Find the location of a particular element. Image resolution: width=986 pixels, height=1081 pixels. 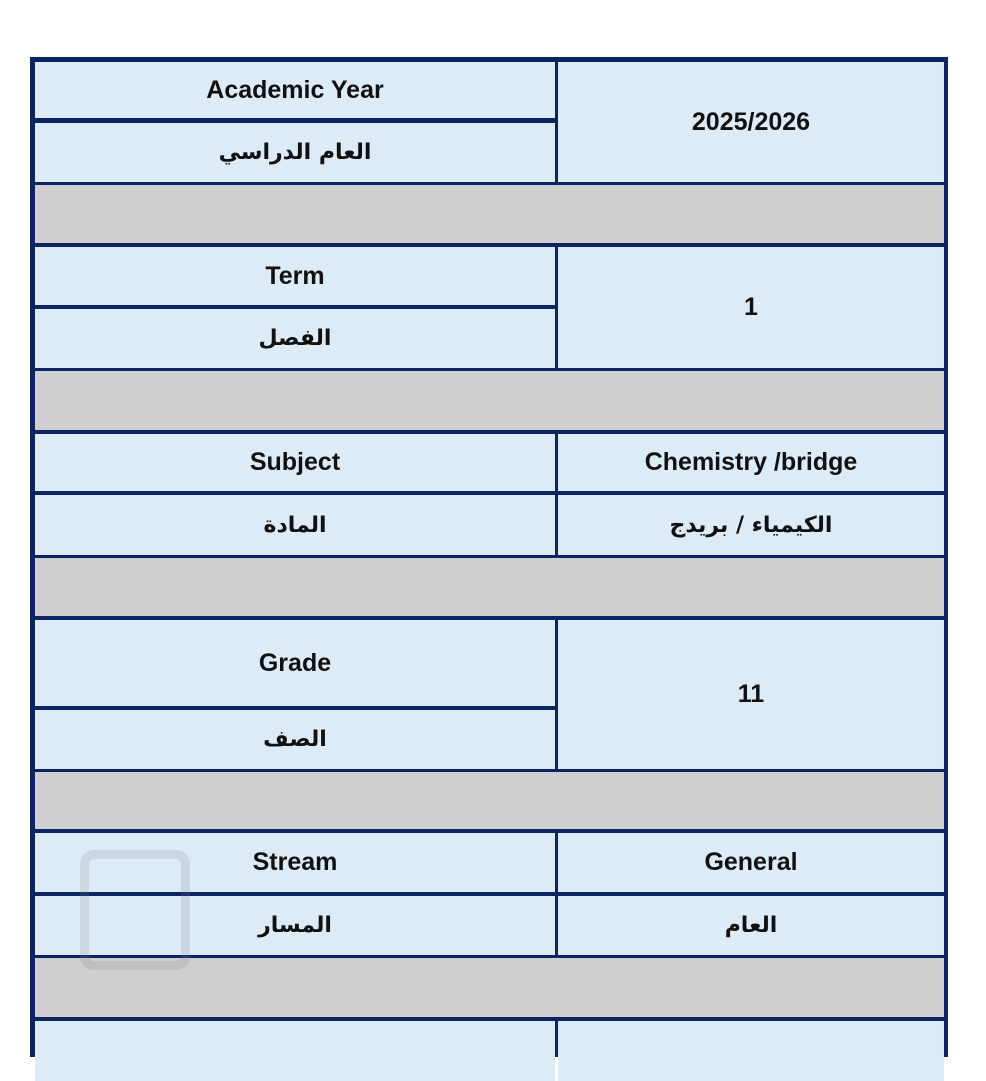

grade-label-en: Grade is located at coordinates (295, 663).